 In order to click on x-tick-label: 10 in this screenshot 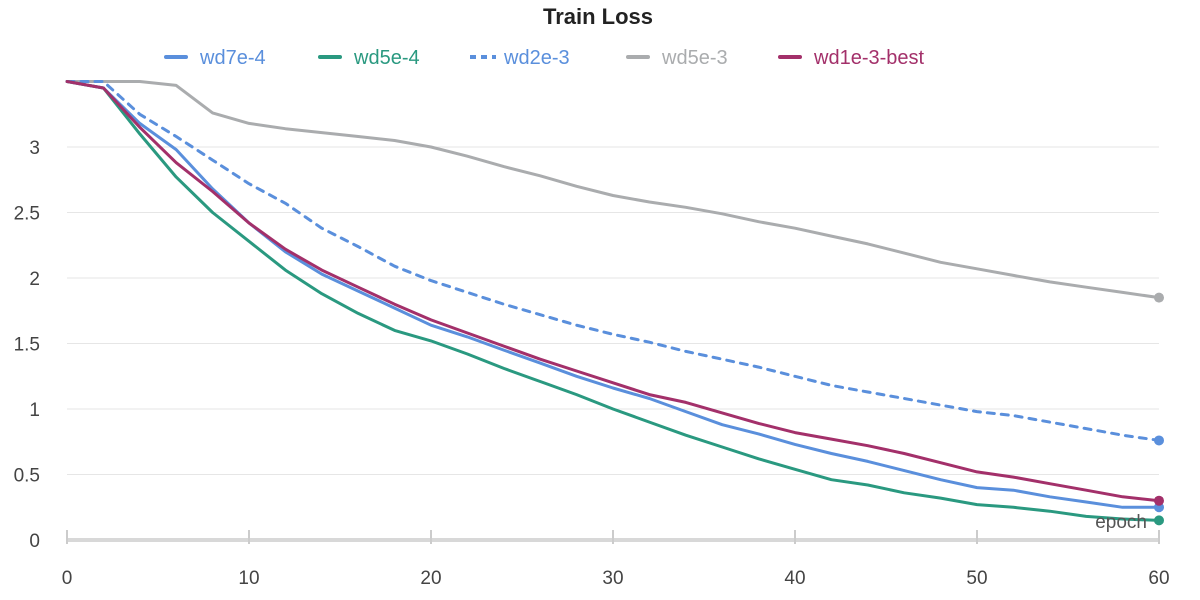, I will do `click(248, 578)`.